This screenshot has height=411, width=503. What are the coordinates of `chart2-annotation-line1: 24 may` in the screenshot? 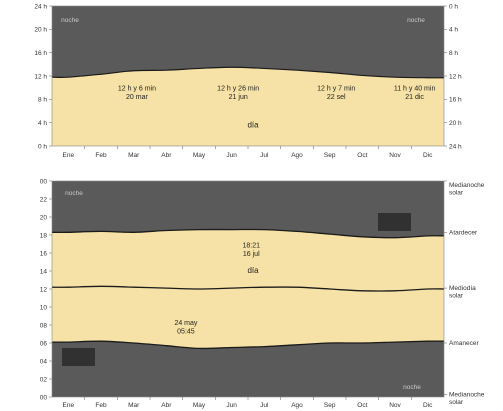 It's located at (185, 323).